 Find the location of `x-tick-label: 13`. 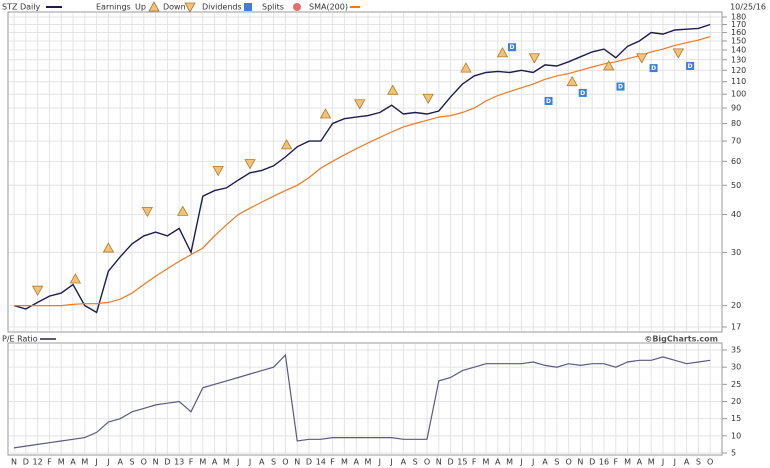

x-tick-label: 13 is located at coordinates (179, 462).